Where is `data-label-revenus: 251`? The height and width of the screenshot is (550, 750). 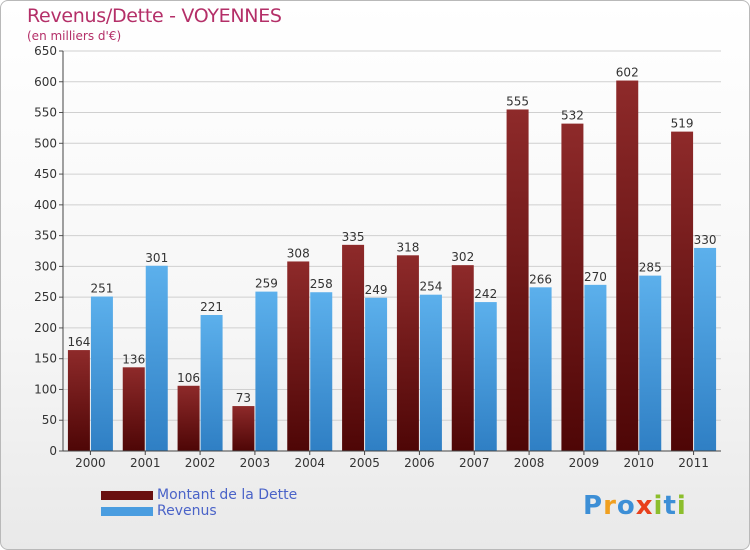 data-label-revenus: 251 is located at coordinates (101, 289).